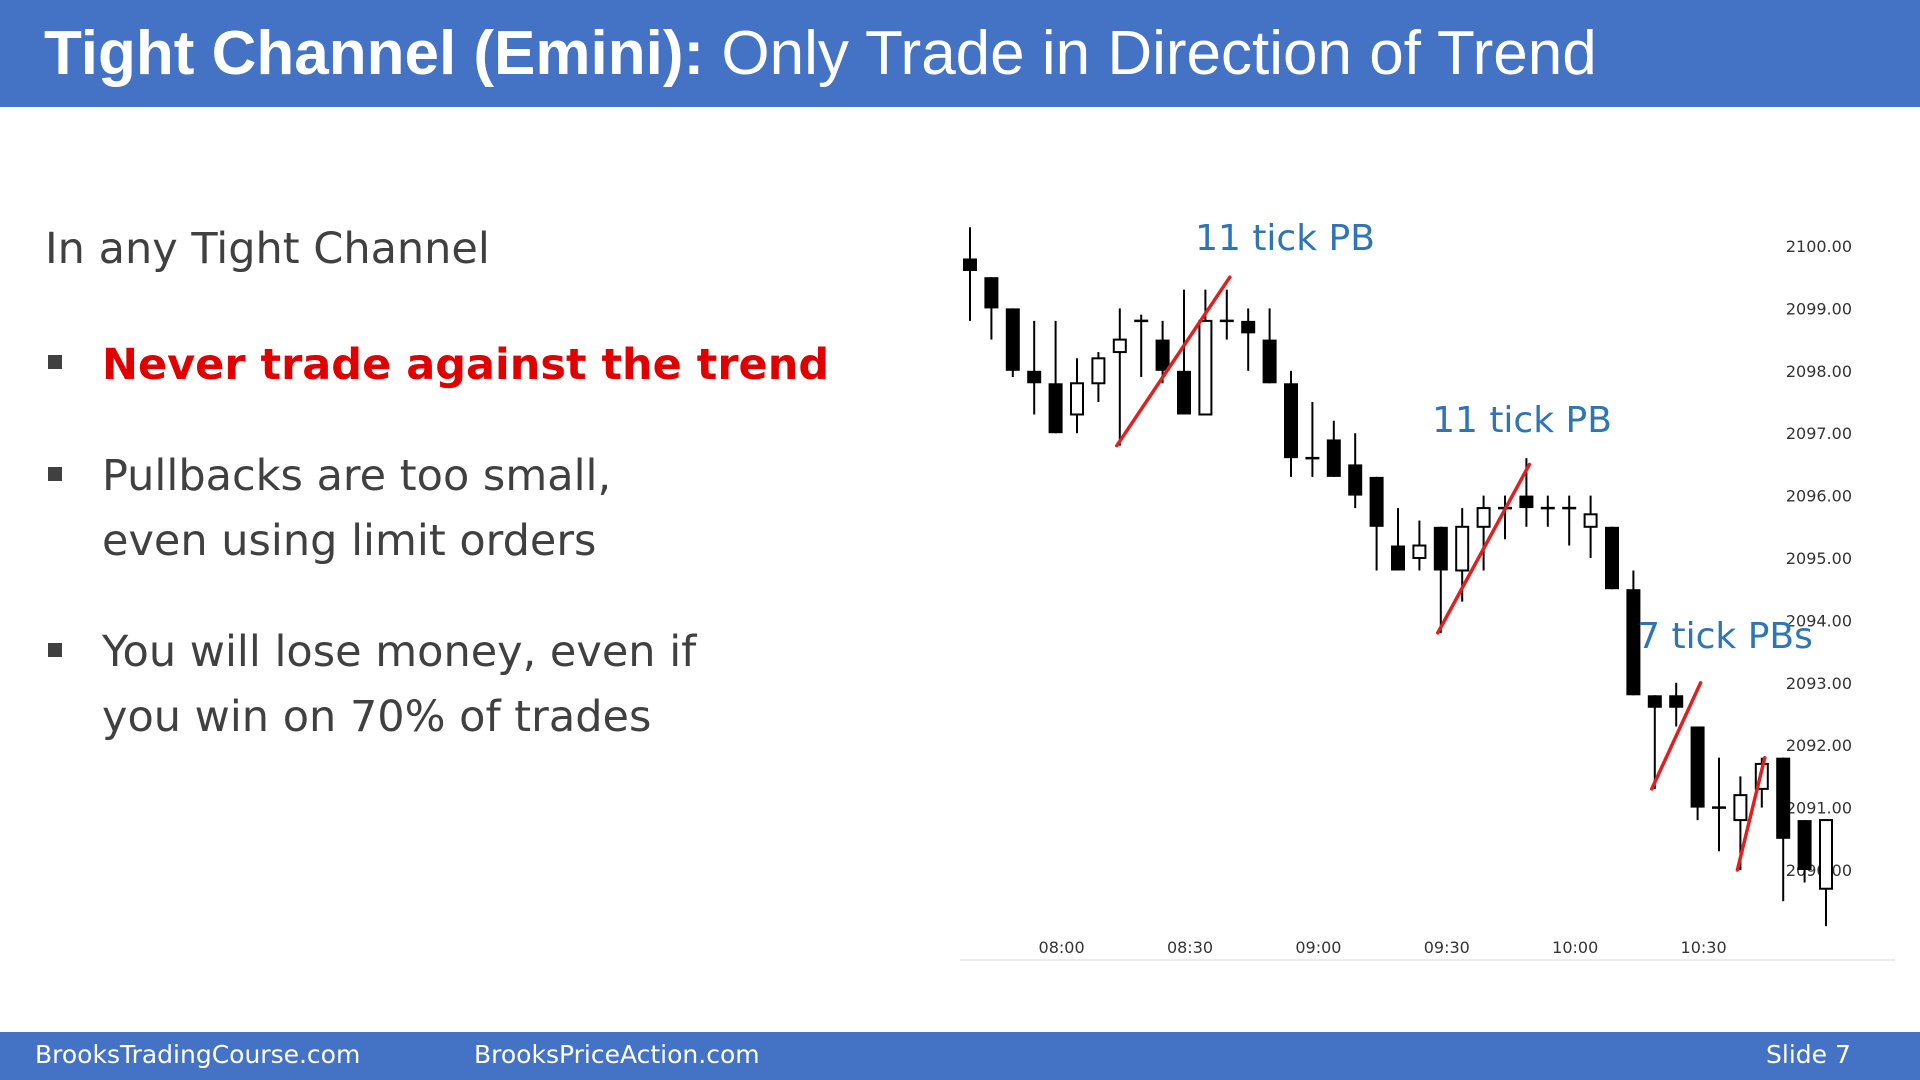 The width and height of the screenshot is (1920, 1080). What do you see at coordinates (267, 249) in the screenshot?
I see `intro-text: In any Tight Channel` at bounding box center [267, 249].